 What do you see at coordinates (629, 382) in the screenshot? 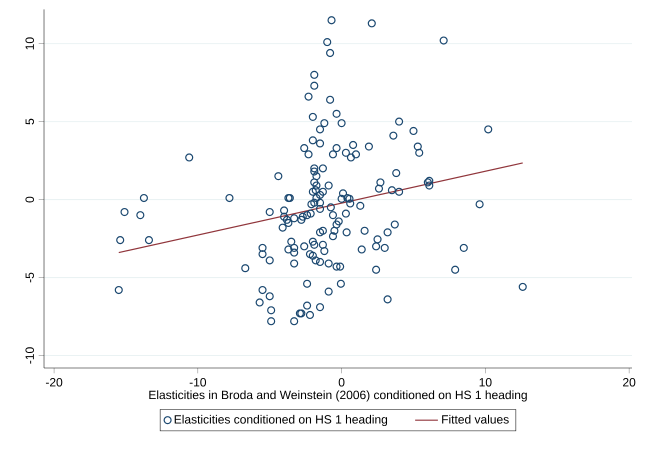
I see `x-tick-label: 20` at bounding box center [629, 382].